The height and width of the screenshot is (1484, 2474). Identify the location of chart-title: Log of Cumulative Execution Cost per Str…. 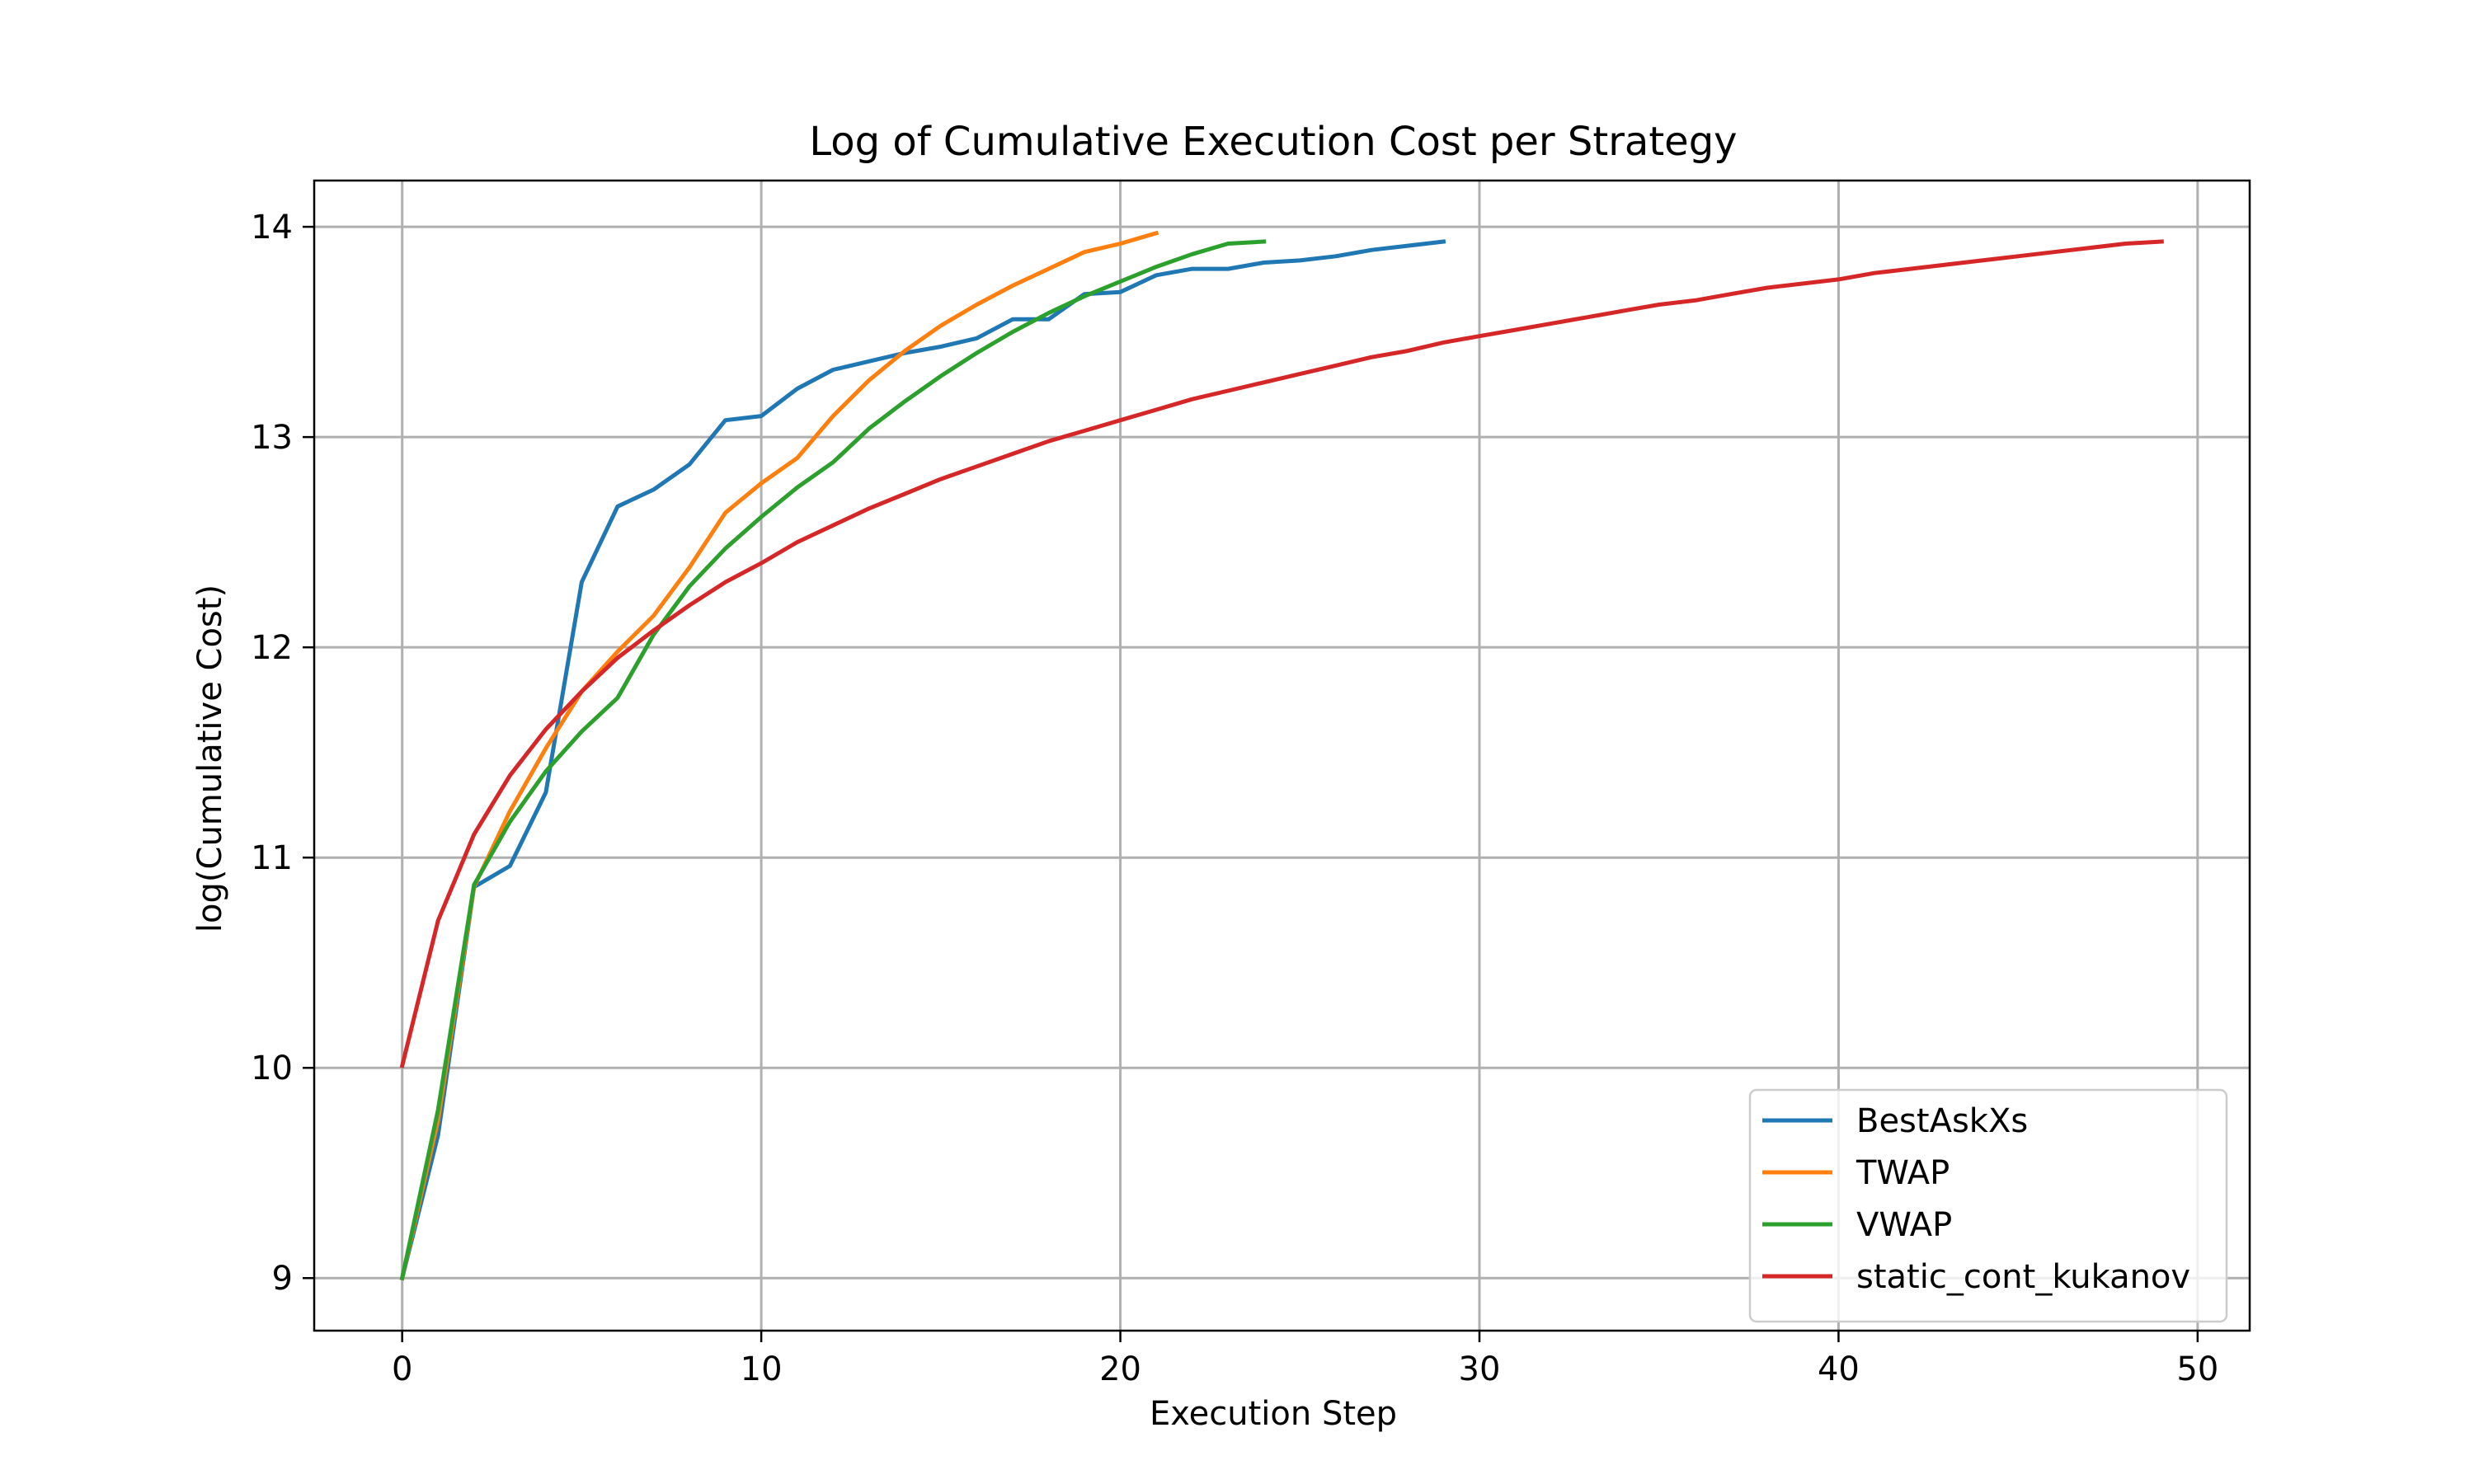
(1273, 142).